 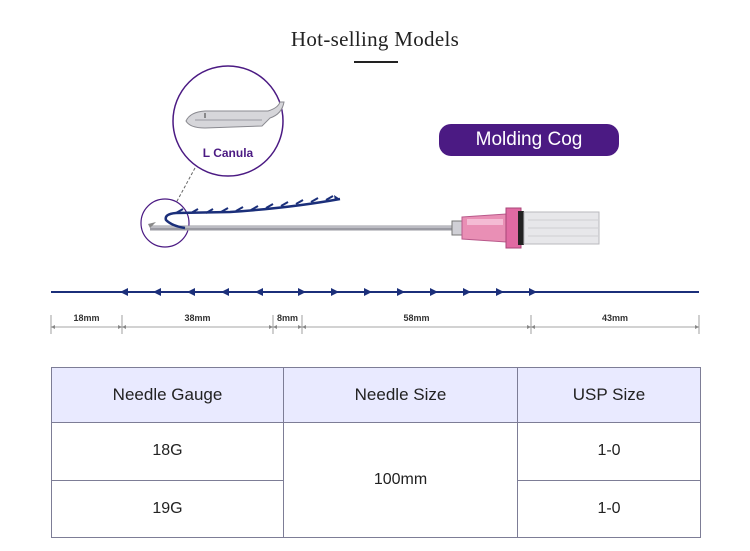 I want to click on thread-line, so click(x=375, y=292).